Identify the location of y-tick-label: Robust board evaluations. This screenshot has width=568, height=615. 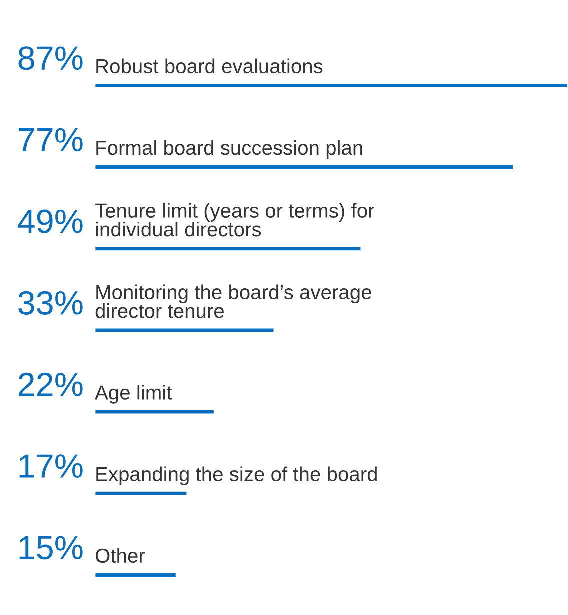
(209, 66).